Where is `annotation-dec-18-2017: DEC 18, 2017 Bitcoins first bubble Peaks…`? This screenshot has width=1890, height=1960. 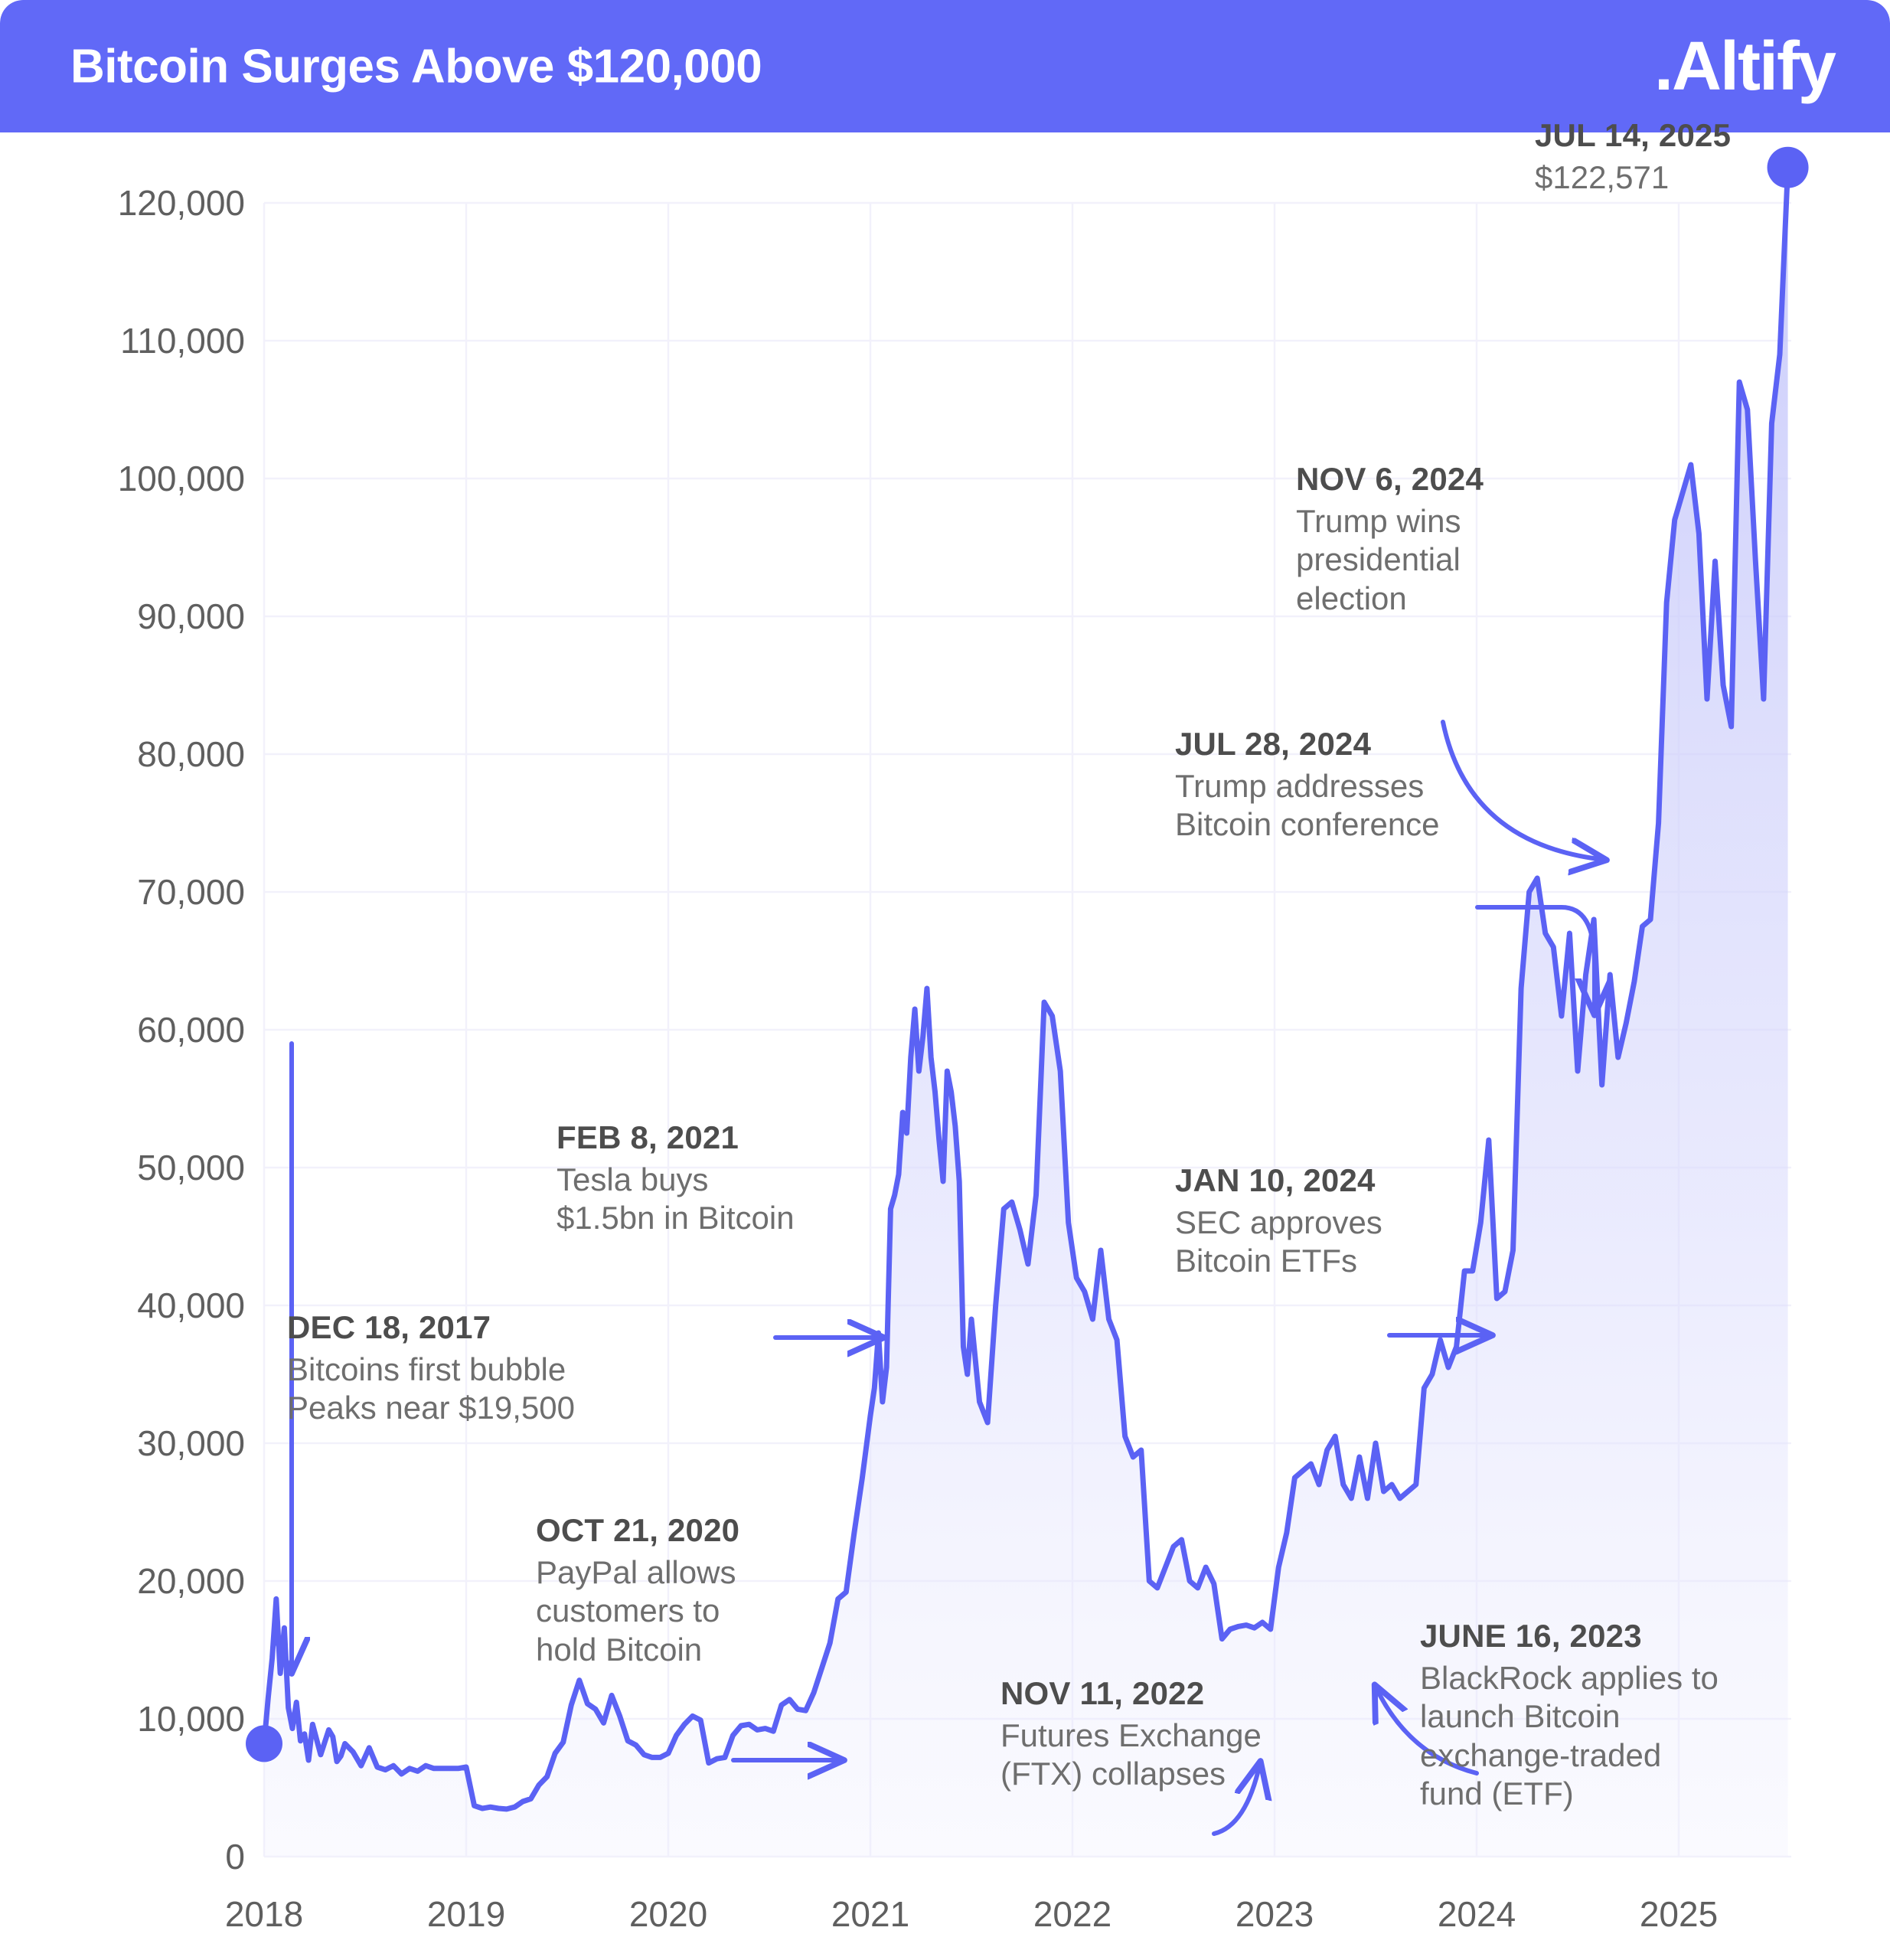 annotation-dec-18-2017: DEC 18, 2017 Bitcoins first bubble Peaks… is located at coordinates (431, 1368).